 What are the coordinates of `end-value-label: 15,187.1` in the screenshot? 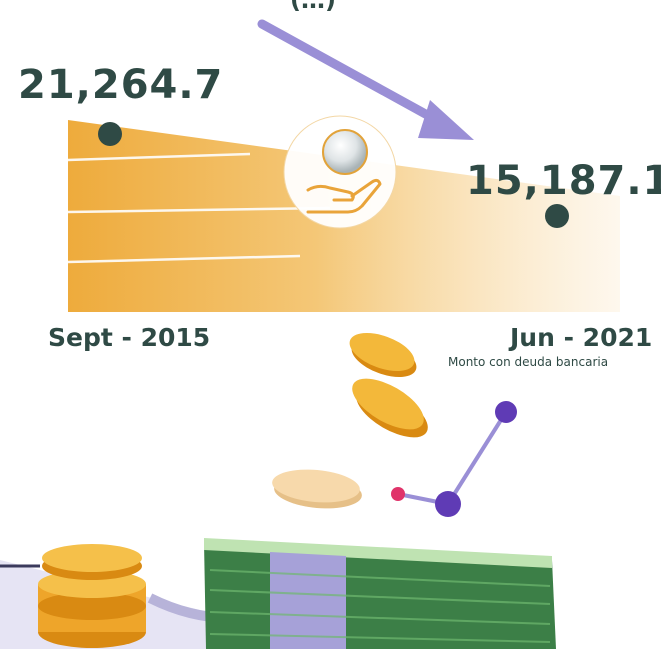 It's located at (563, 181).